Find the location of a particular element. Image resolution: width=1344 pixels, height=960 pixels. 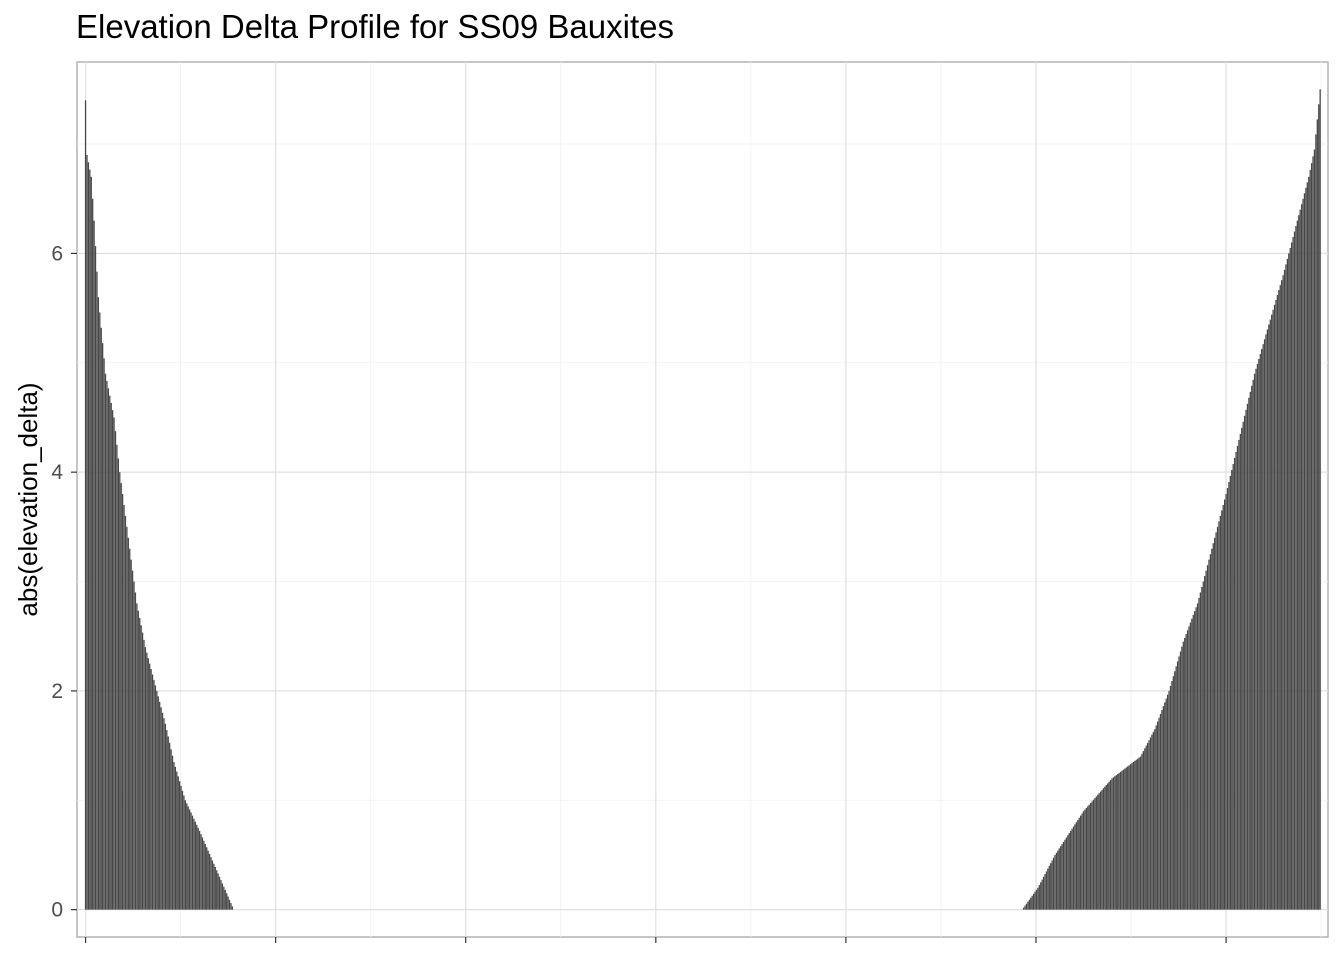

y-axis-ticks: 0 2 4 6 is located at coordinates (64, 582).